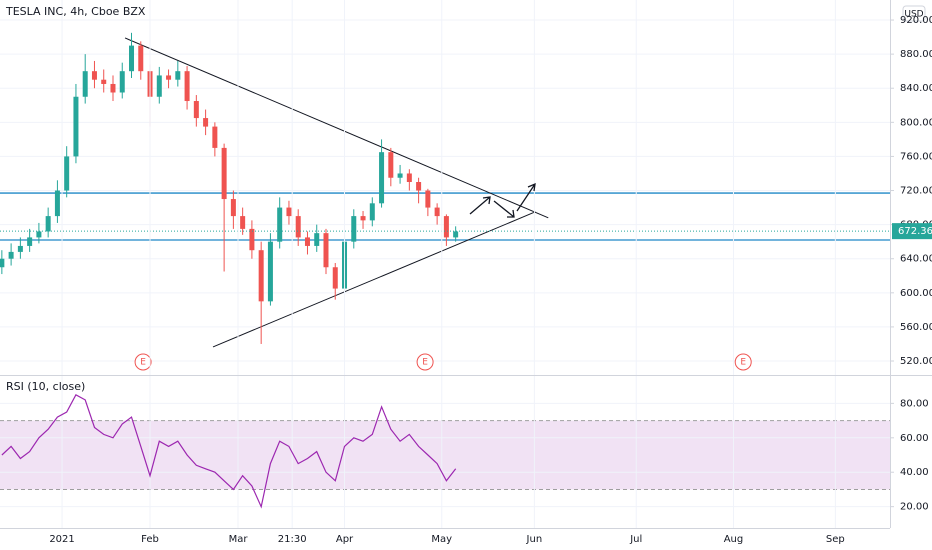 Image resolution: width=932 pixels, height=550 pixels. What do you see at coordinates (75, 11) in the screenshot?
I see `chart-title: TESLA INC, 4h, Cboe BZX` at bounding box center [75, 11].